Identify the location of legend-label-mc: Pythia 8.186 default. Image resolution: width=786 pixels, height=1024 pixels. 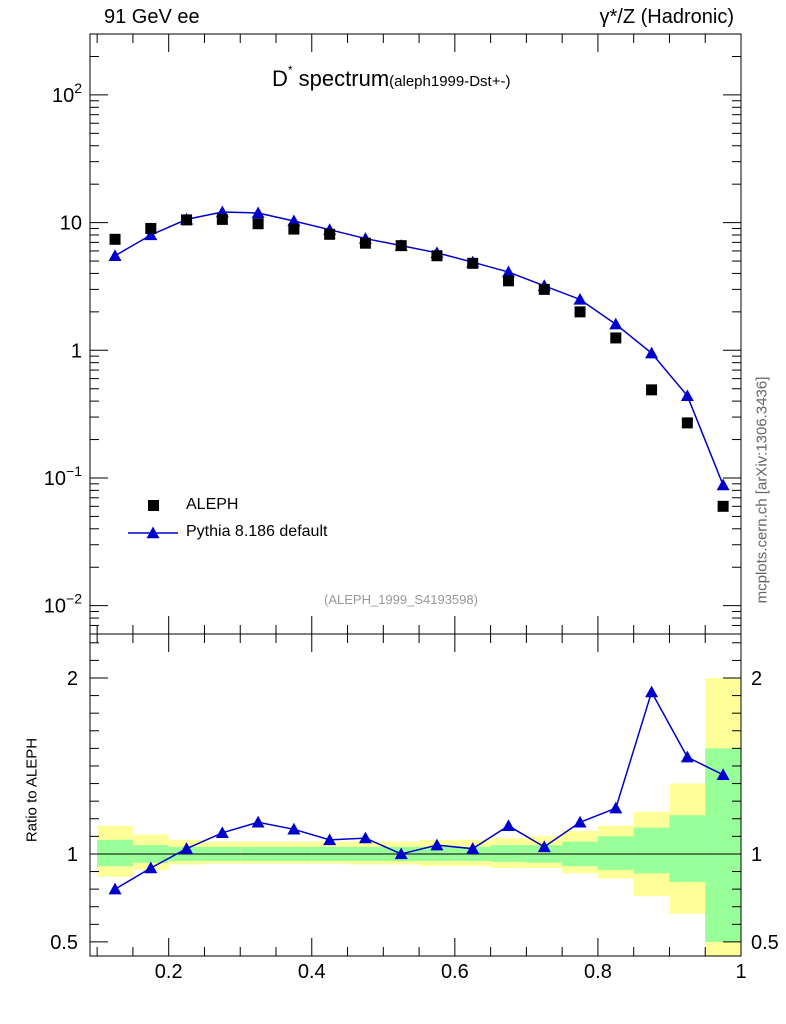
(257, 531).